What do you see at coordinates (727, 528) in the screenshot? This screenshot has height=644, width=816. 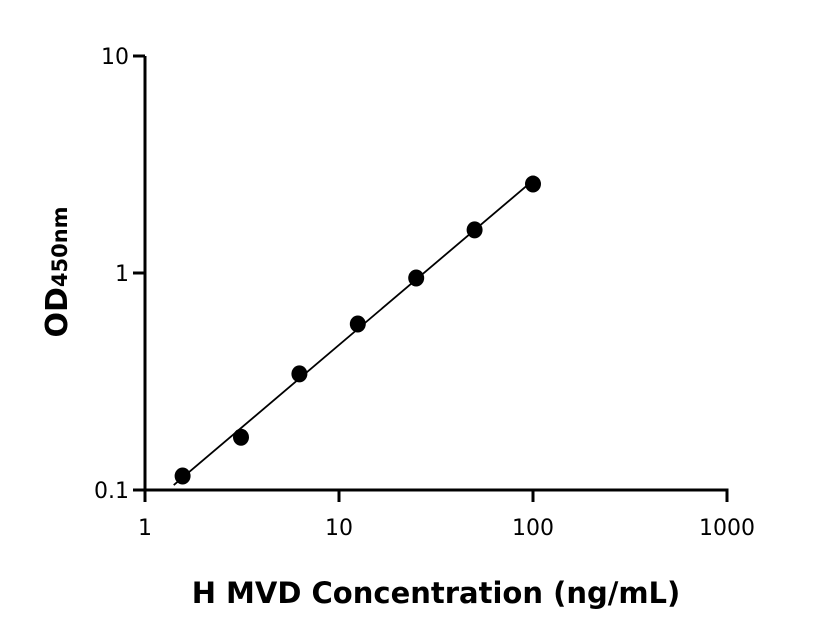 I see `x-tick-label: 1000` at bounding box center [727, 528].